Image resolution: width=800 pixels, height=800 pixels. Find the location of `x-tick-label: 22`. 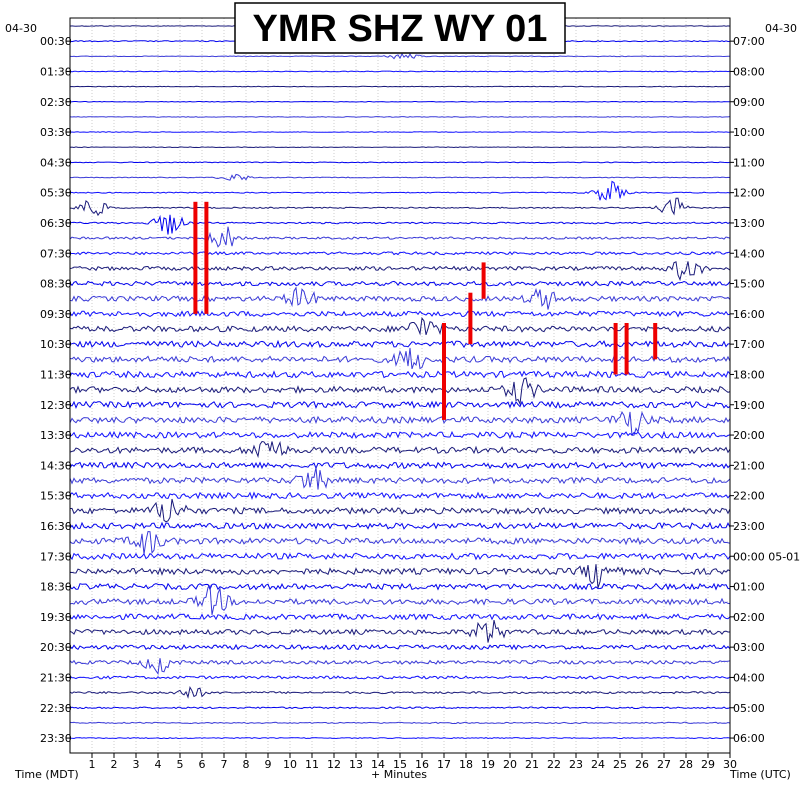

x-tick-label: 22 is located at coordinates (554, 764).